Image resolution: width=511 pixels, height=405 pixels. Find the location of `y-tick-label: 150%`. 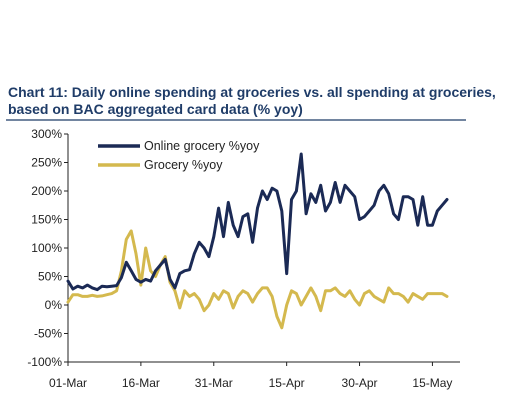

y-tick-label: 150% is located at coordinates (46, 220).